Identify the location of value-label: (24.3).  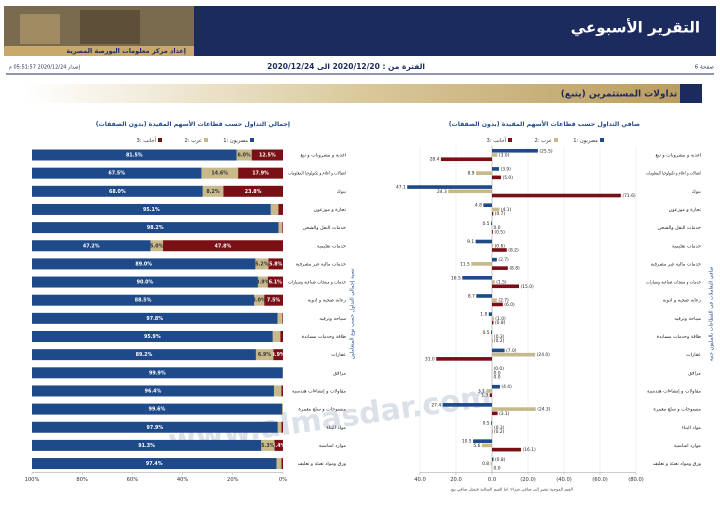
(543, 410).